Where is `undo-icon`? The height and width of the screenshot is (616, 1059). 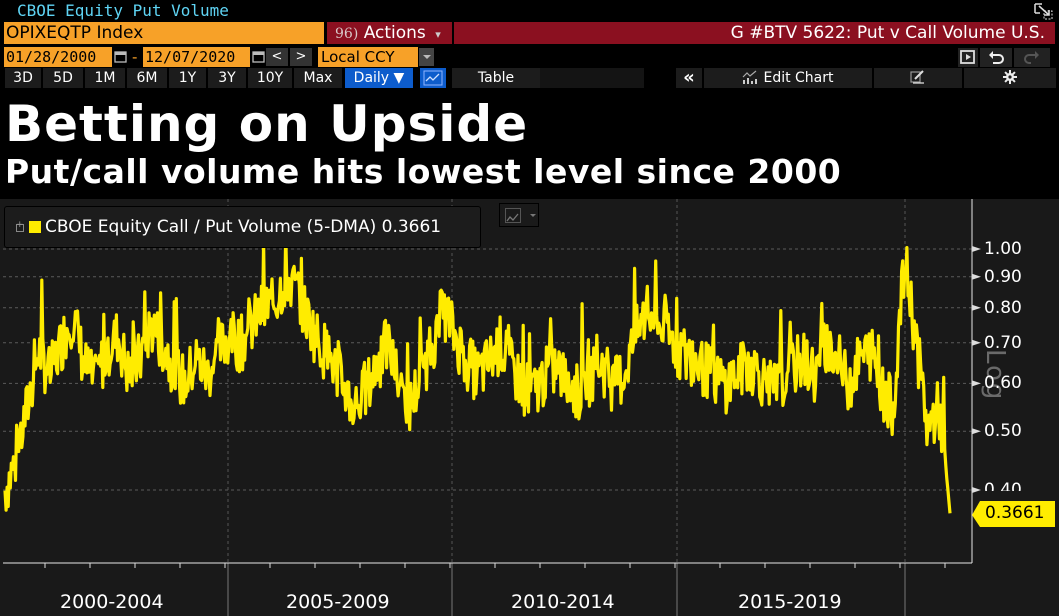 undo-icon is located at coordinates (996, 57).